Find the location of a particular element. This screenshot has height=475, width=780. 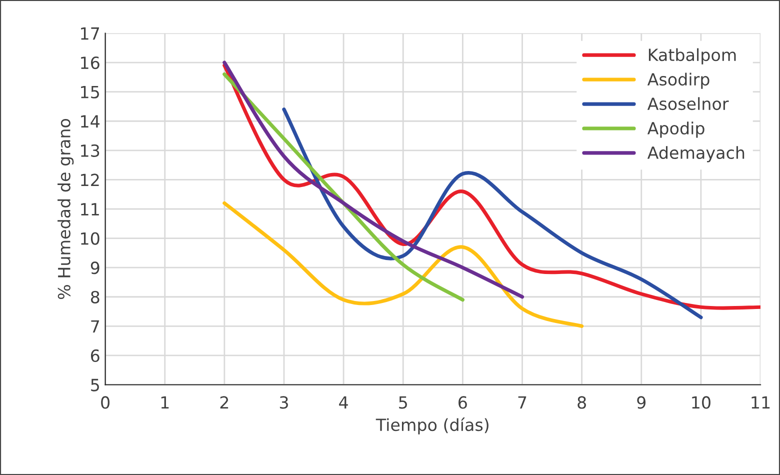

y-tick-label: 12 is located at coordinates (90, 180).